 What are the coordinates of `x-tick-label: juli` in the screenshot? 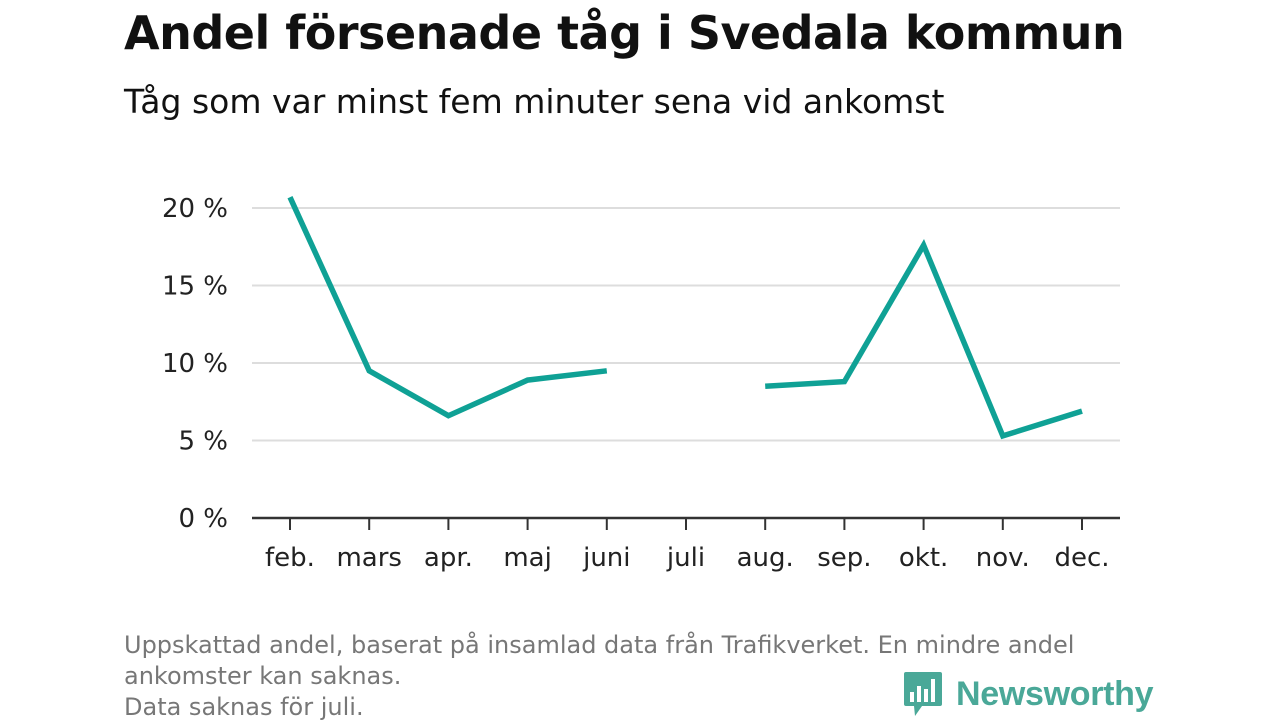 It's located at (685, 558).